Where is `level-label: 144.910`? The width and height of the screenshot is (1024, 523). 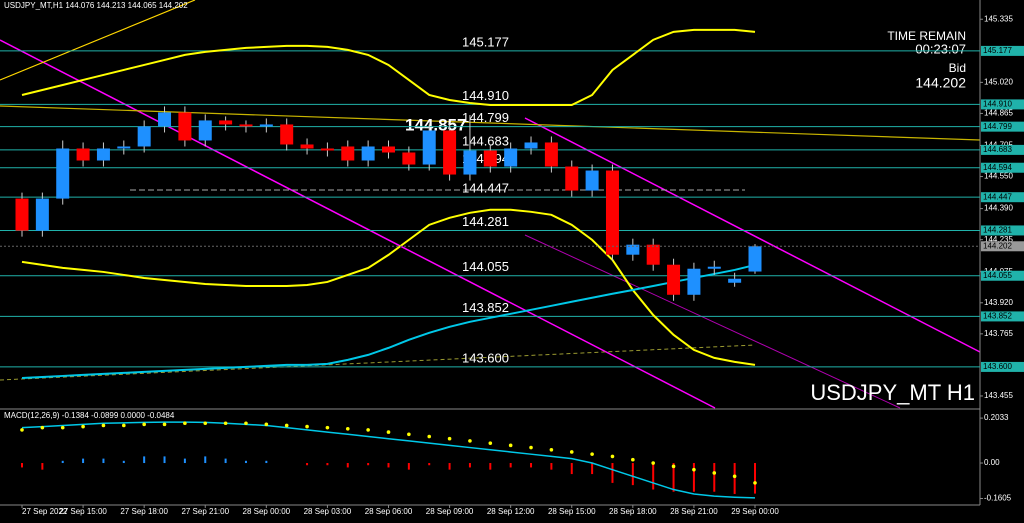
level-label: 144.910 is located at coordinates (485, 95).